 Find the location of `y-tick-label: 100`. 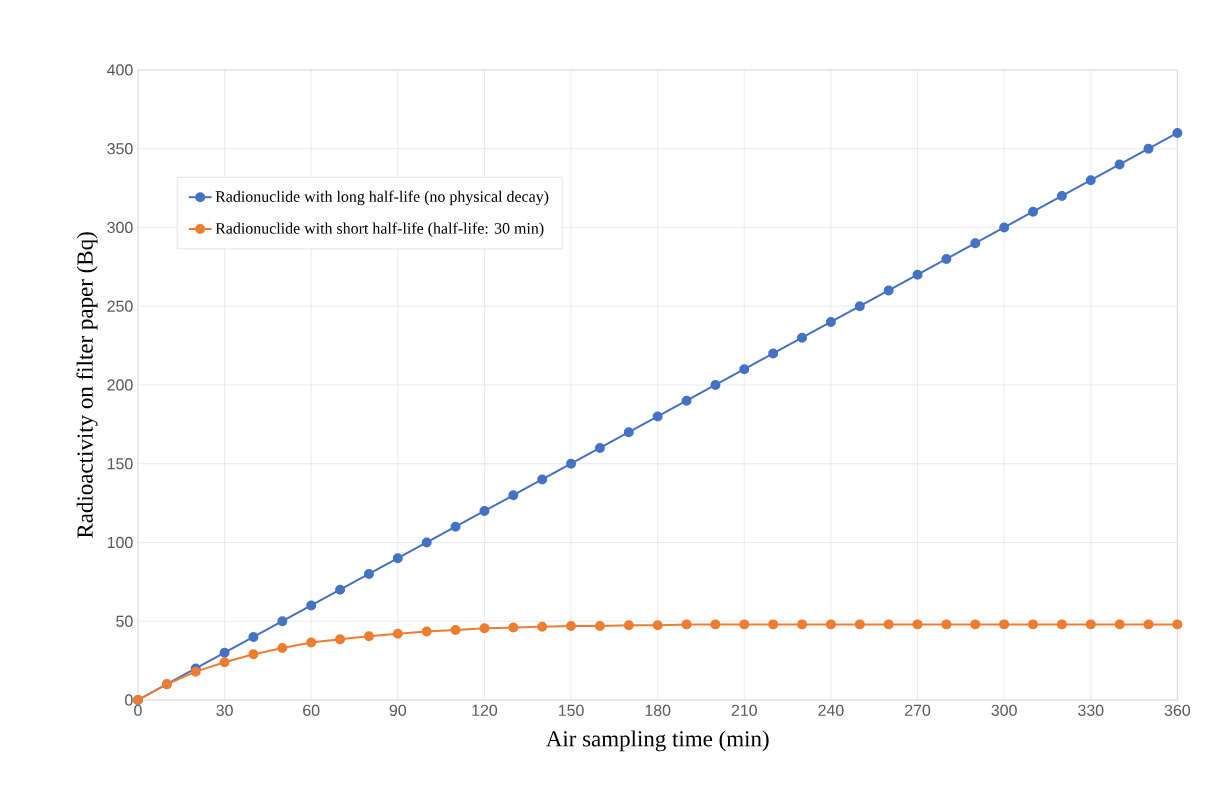

y-tick-label: 100 is located at coordinates (120, 542).